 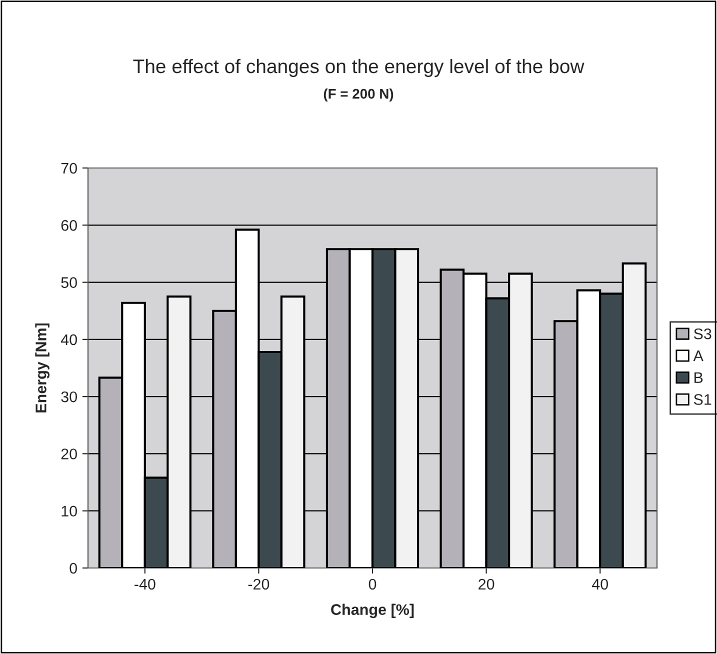 What do you see at coordinates (372, 584) in the screenshot?
I see `x-tick-label: 0` at bounding box center [372, 584].